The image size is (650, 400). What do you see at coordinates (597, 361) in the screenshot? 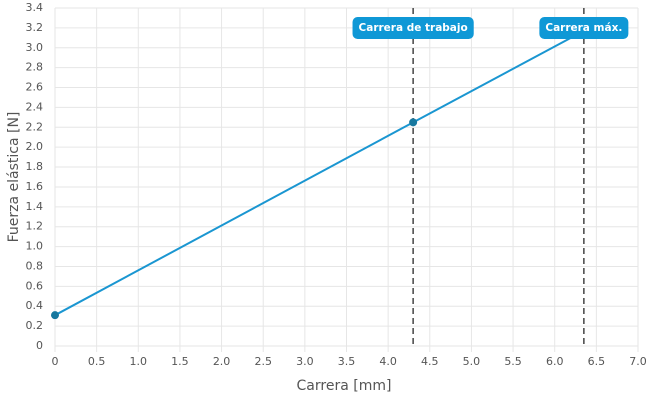
I see `x-tick-label: 6.5` at bounding box center [597, 361].